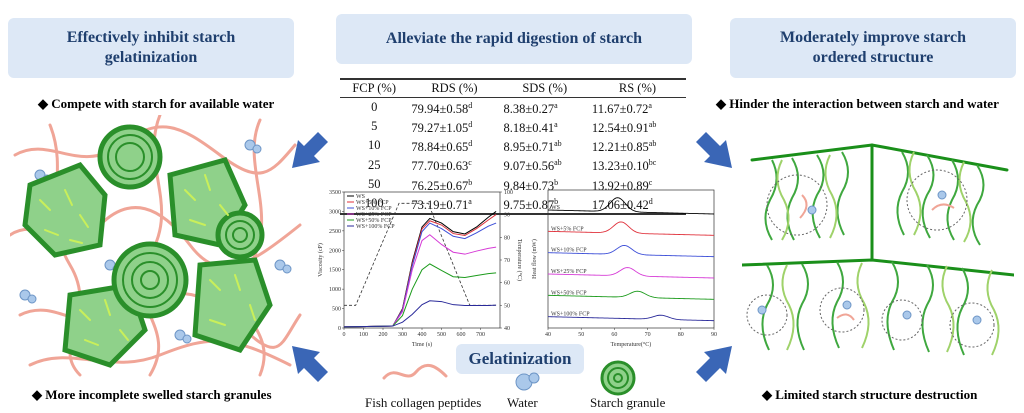 The image size is (1024, 413). Describe the element at coordinates (374, 183) in the screenshot. I see `table-cell: 50` at that location.